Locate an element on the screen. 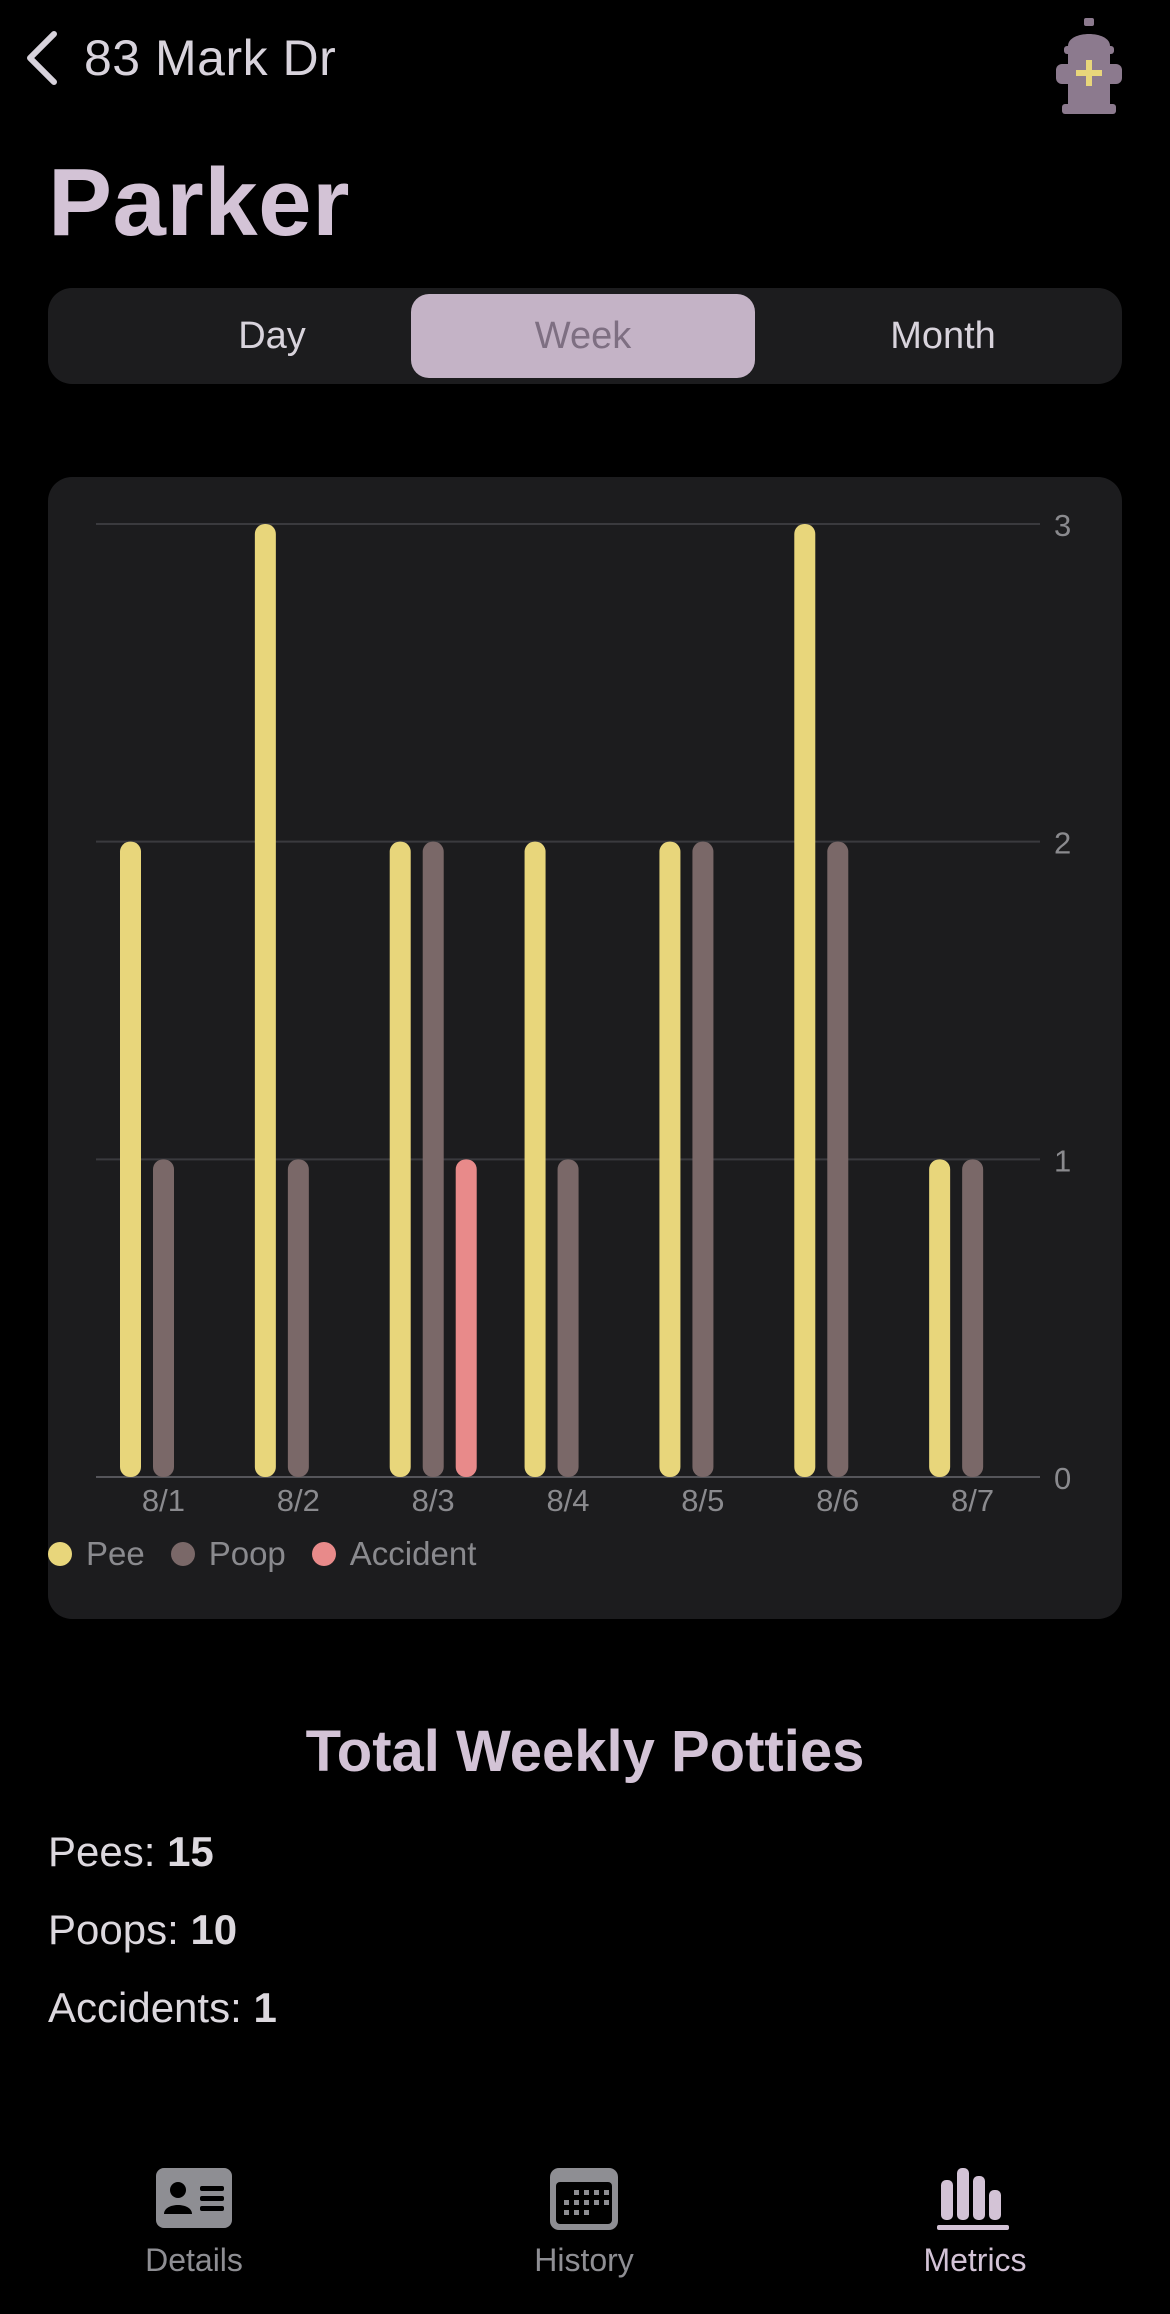 Image resolution: width=1170 pixels, height=2314 pixels. legend-label-poop: Poop is located at coordinates (247, 1553).